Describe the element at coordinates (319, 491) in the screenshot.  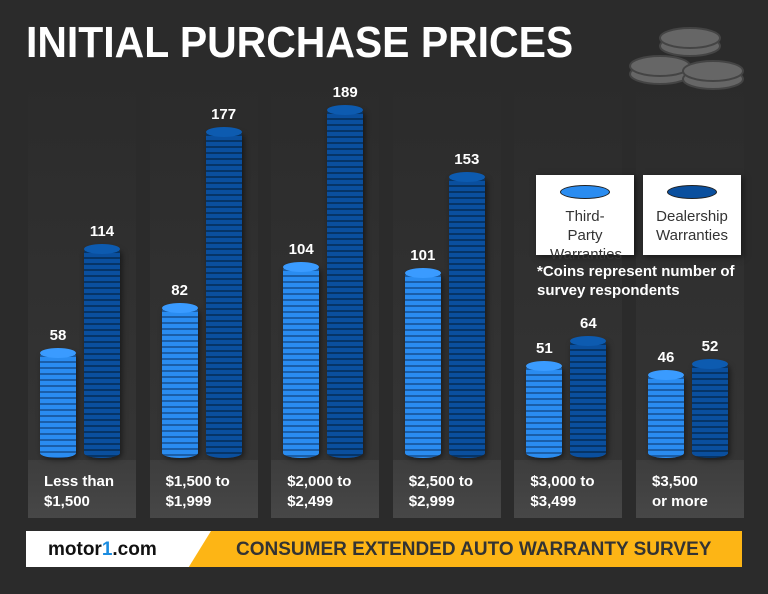
I see `category-label: $2,000 to $2,499` at that location.